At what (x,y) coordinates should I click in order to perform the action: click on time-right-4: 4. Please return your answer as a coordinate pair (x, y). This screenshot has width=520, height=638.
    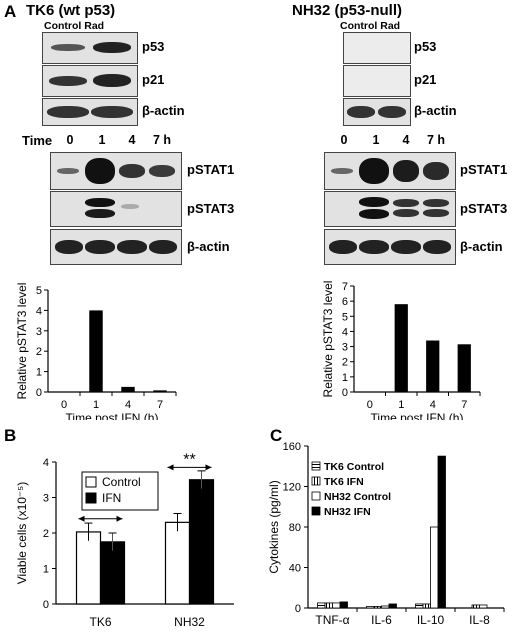
    Looking at the image, I should click on (406, 140).